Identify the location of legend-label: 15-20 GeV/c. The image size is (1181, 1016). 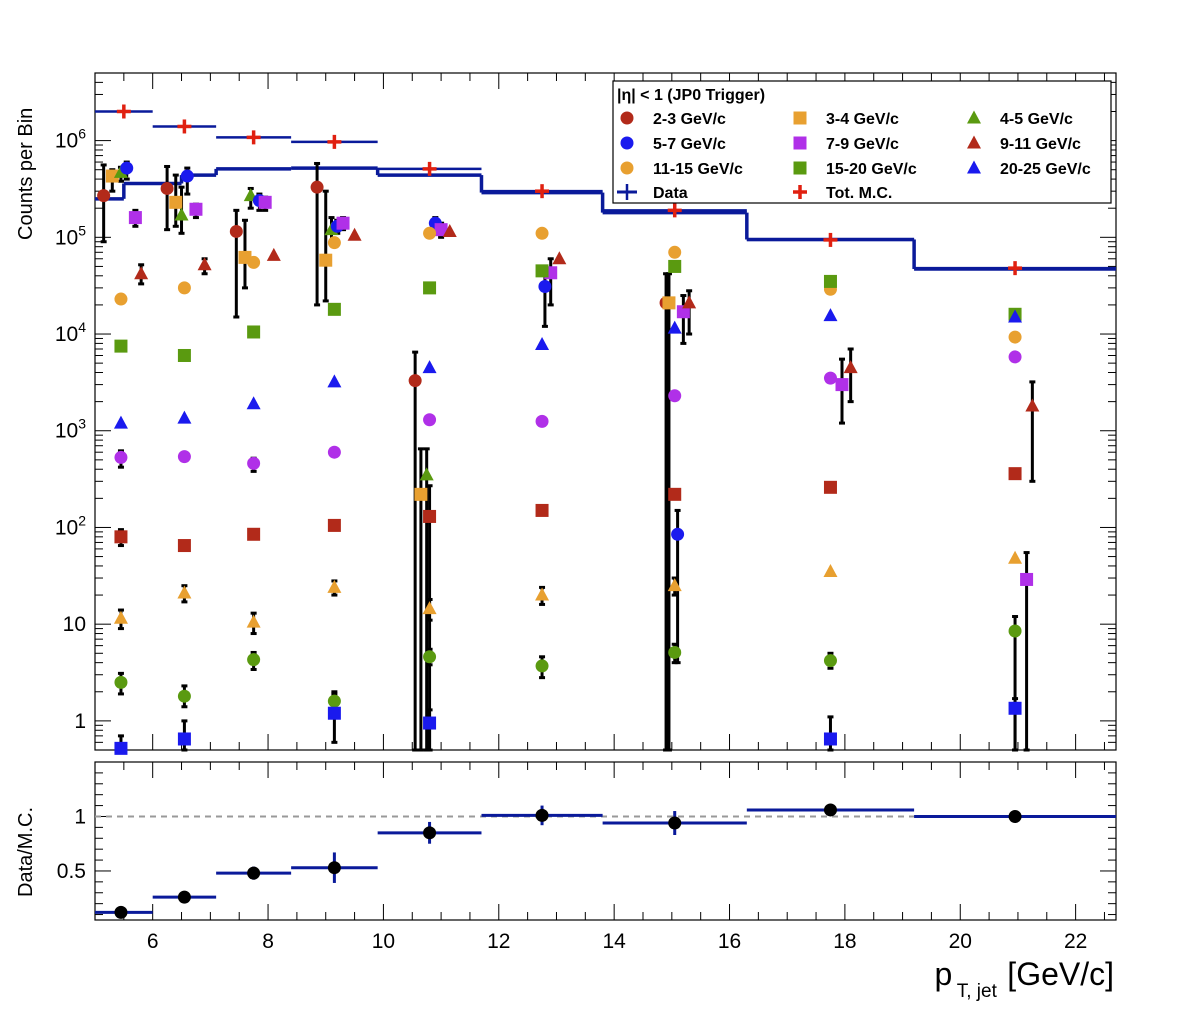
(871, 169).